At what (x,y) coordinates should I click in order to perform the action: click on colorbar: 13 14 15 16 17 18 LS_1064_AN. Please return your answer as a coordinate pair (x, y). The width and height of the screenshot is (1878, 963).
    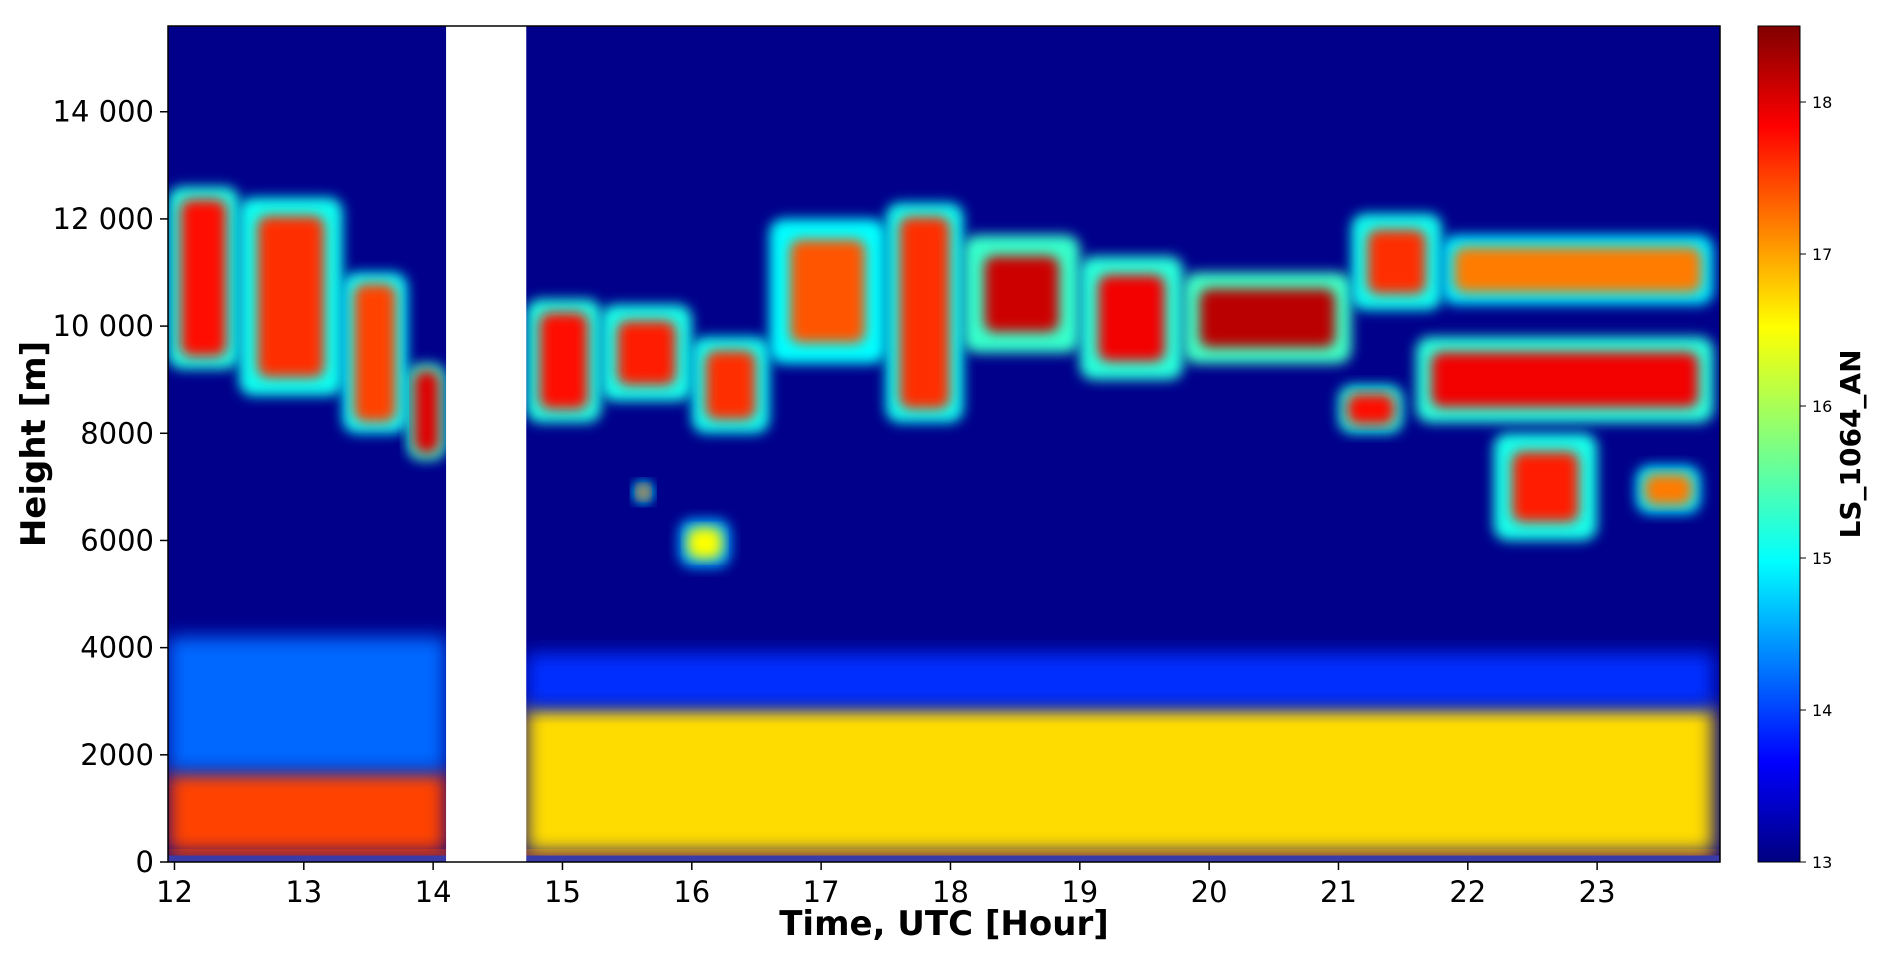
    Looking at the image, I should click on (1812, 448).